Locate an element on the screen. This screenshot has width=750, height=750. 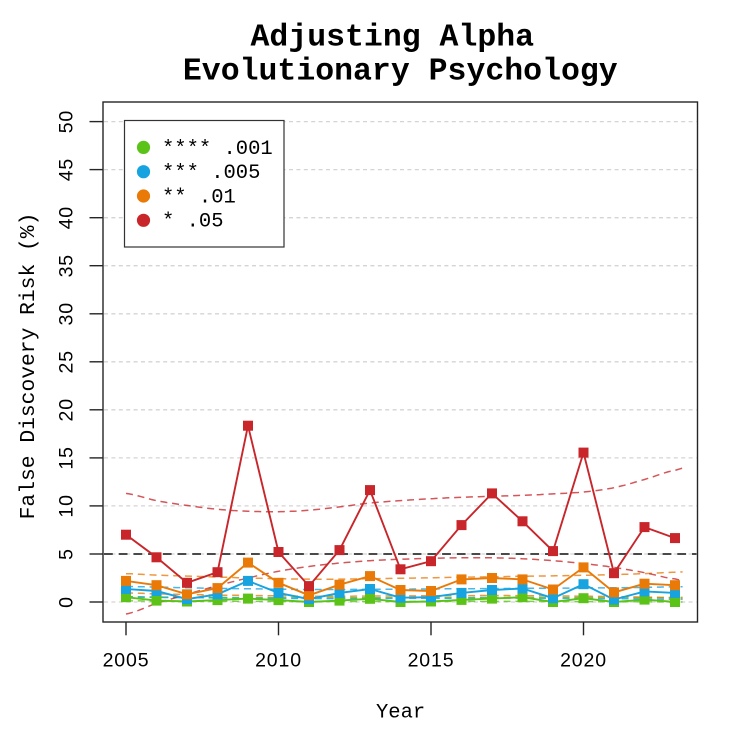
svg-text: 30 is located at coordinates (67, 313).